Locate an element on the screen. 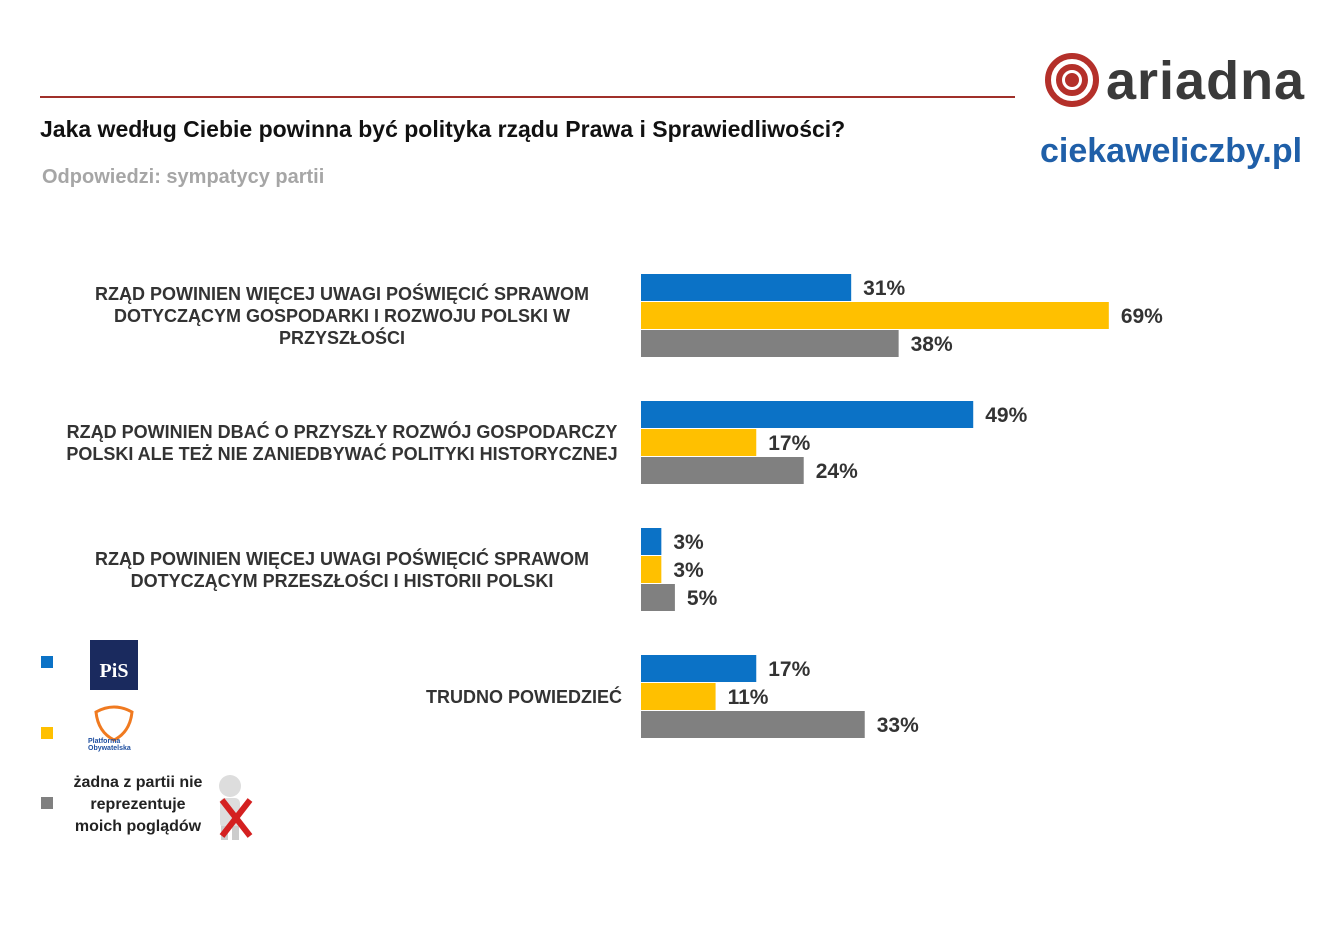  legend-po: Platforma Obywatelska is located at coordinates (109, 745).